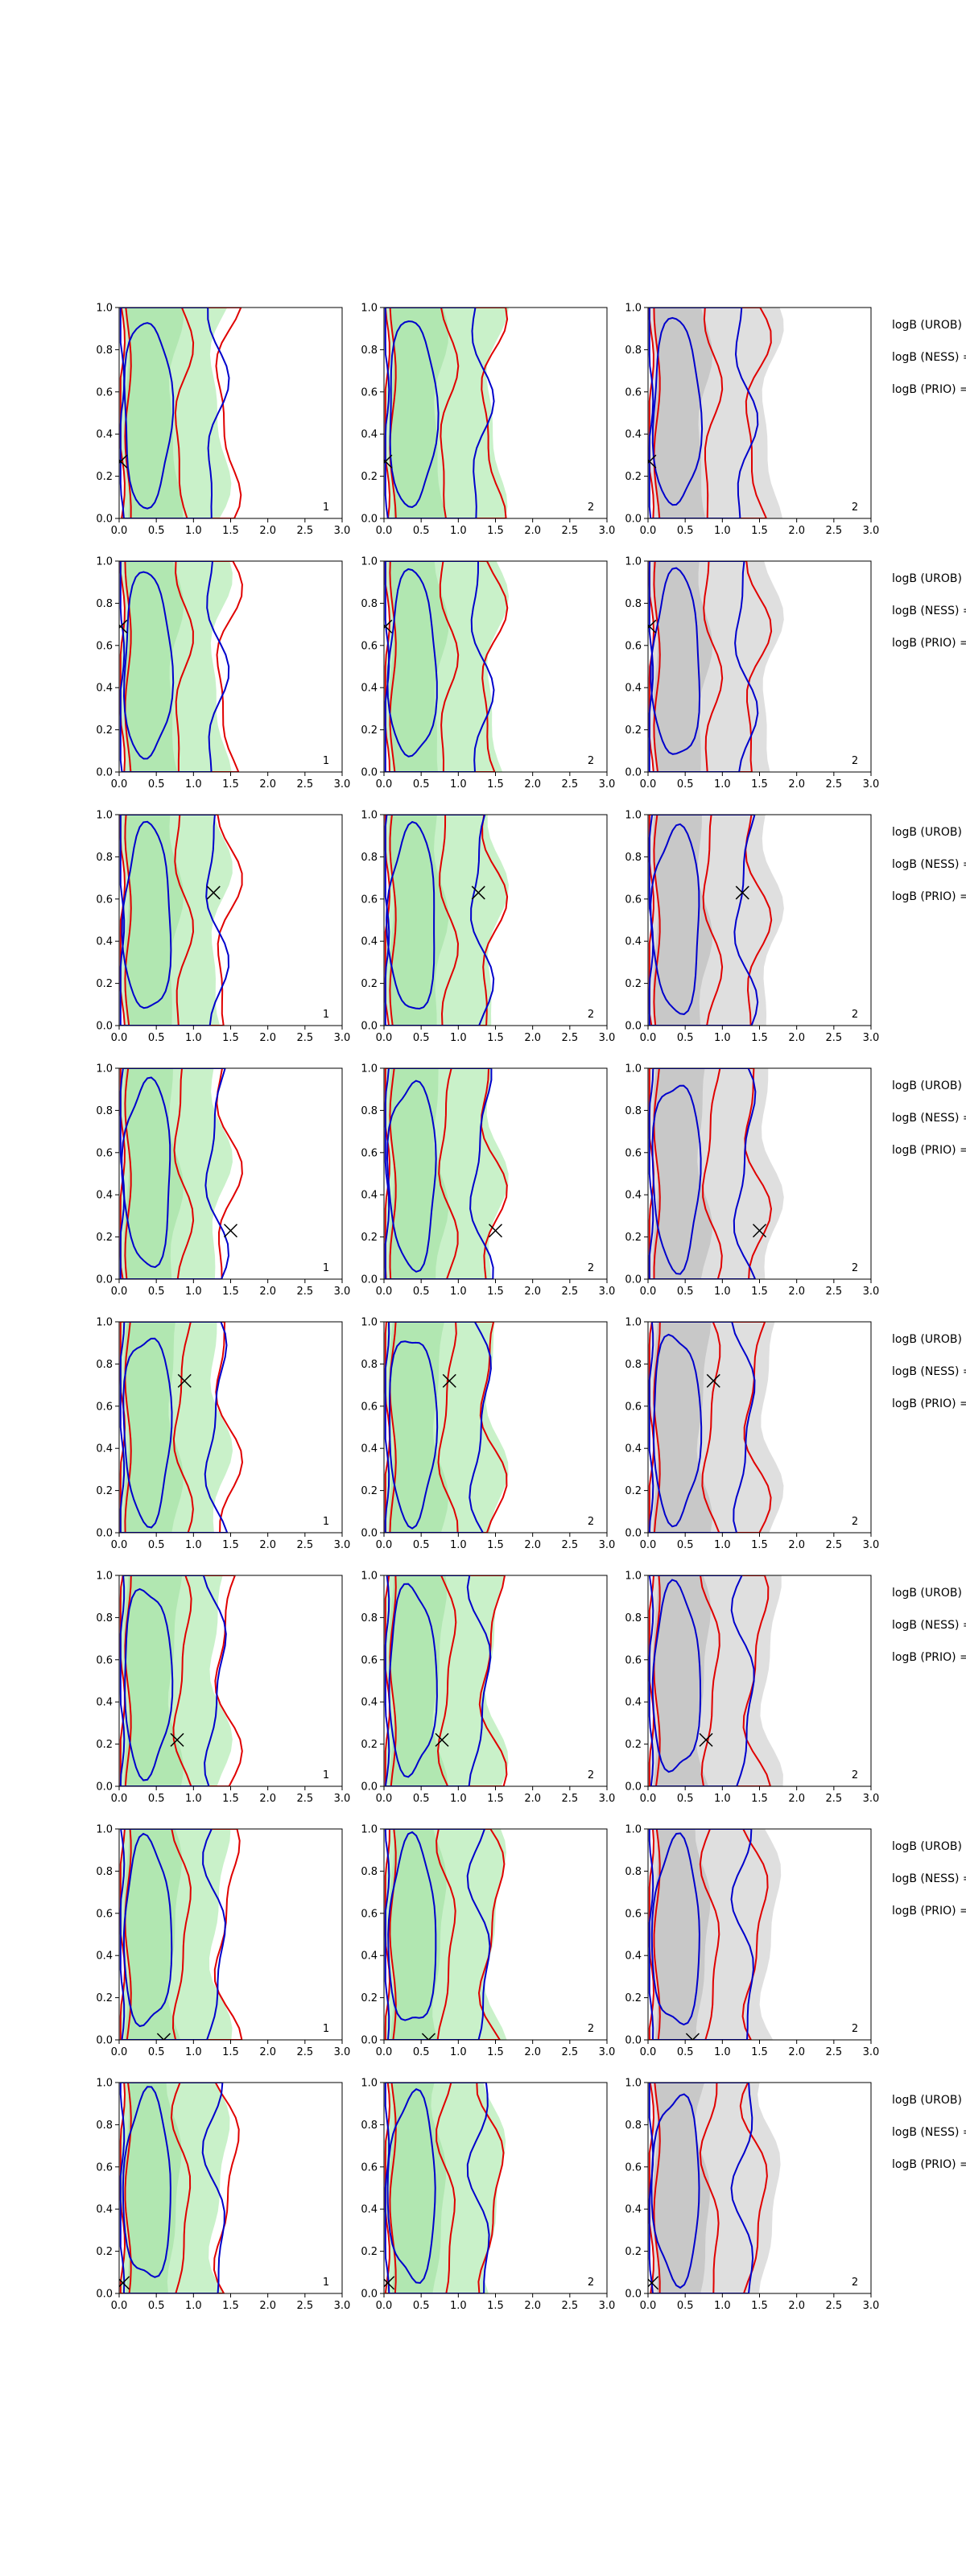  I want to click on side-label: logB (PRIO) =, so click(929, 643).